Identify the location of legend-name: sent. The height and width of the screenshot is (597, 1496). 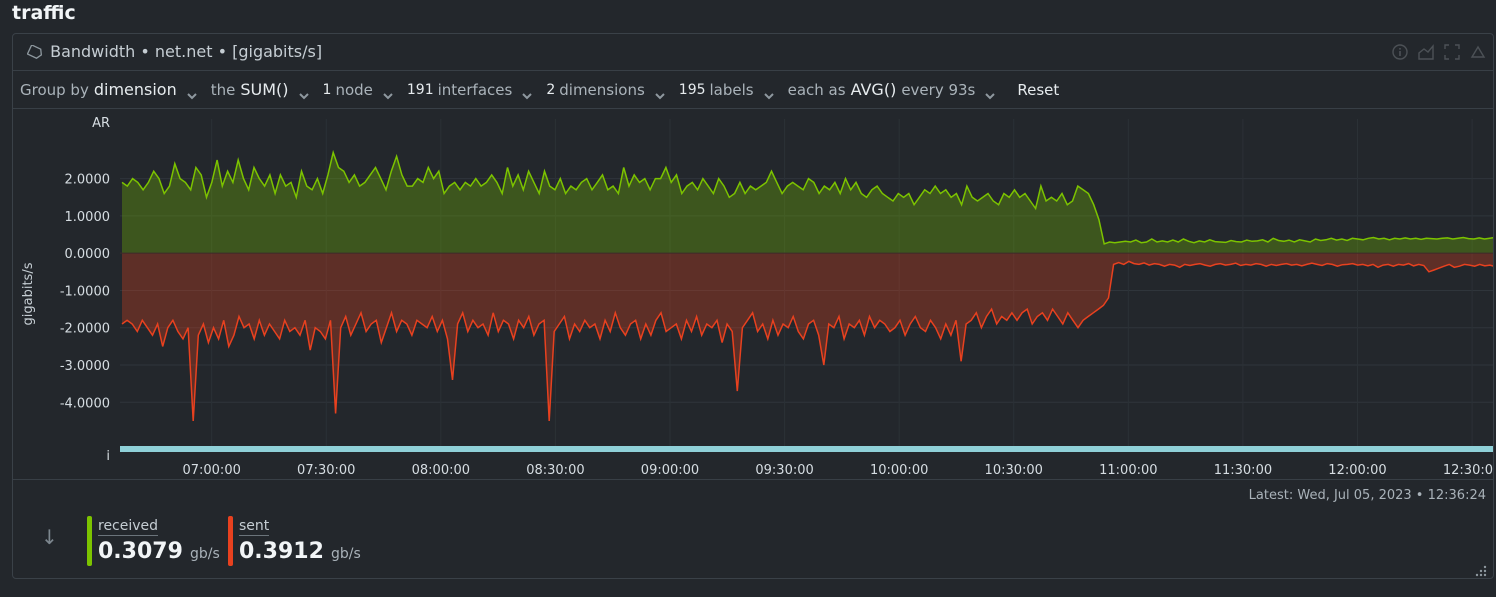
(254, 527).